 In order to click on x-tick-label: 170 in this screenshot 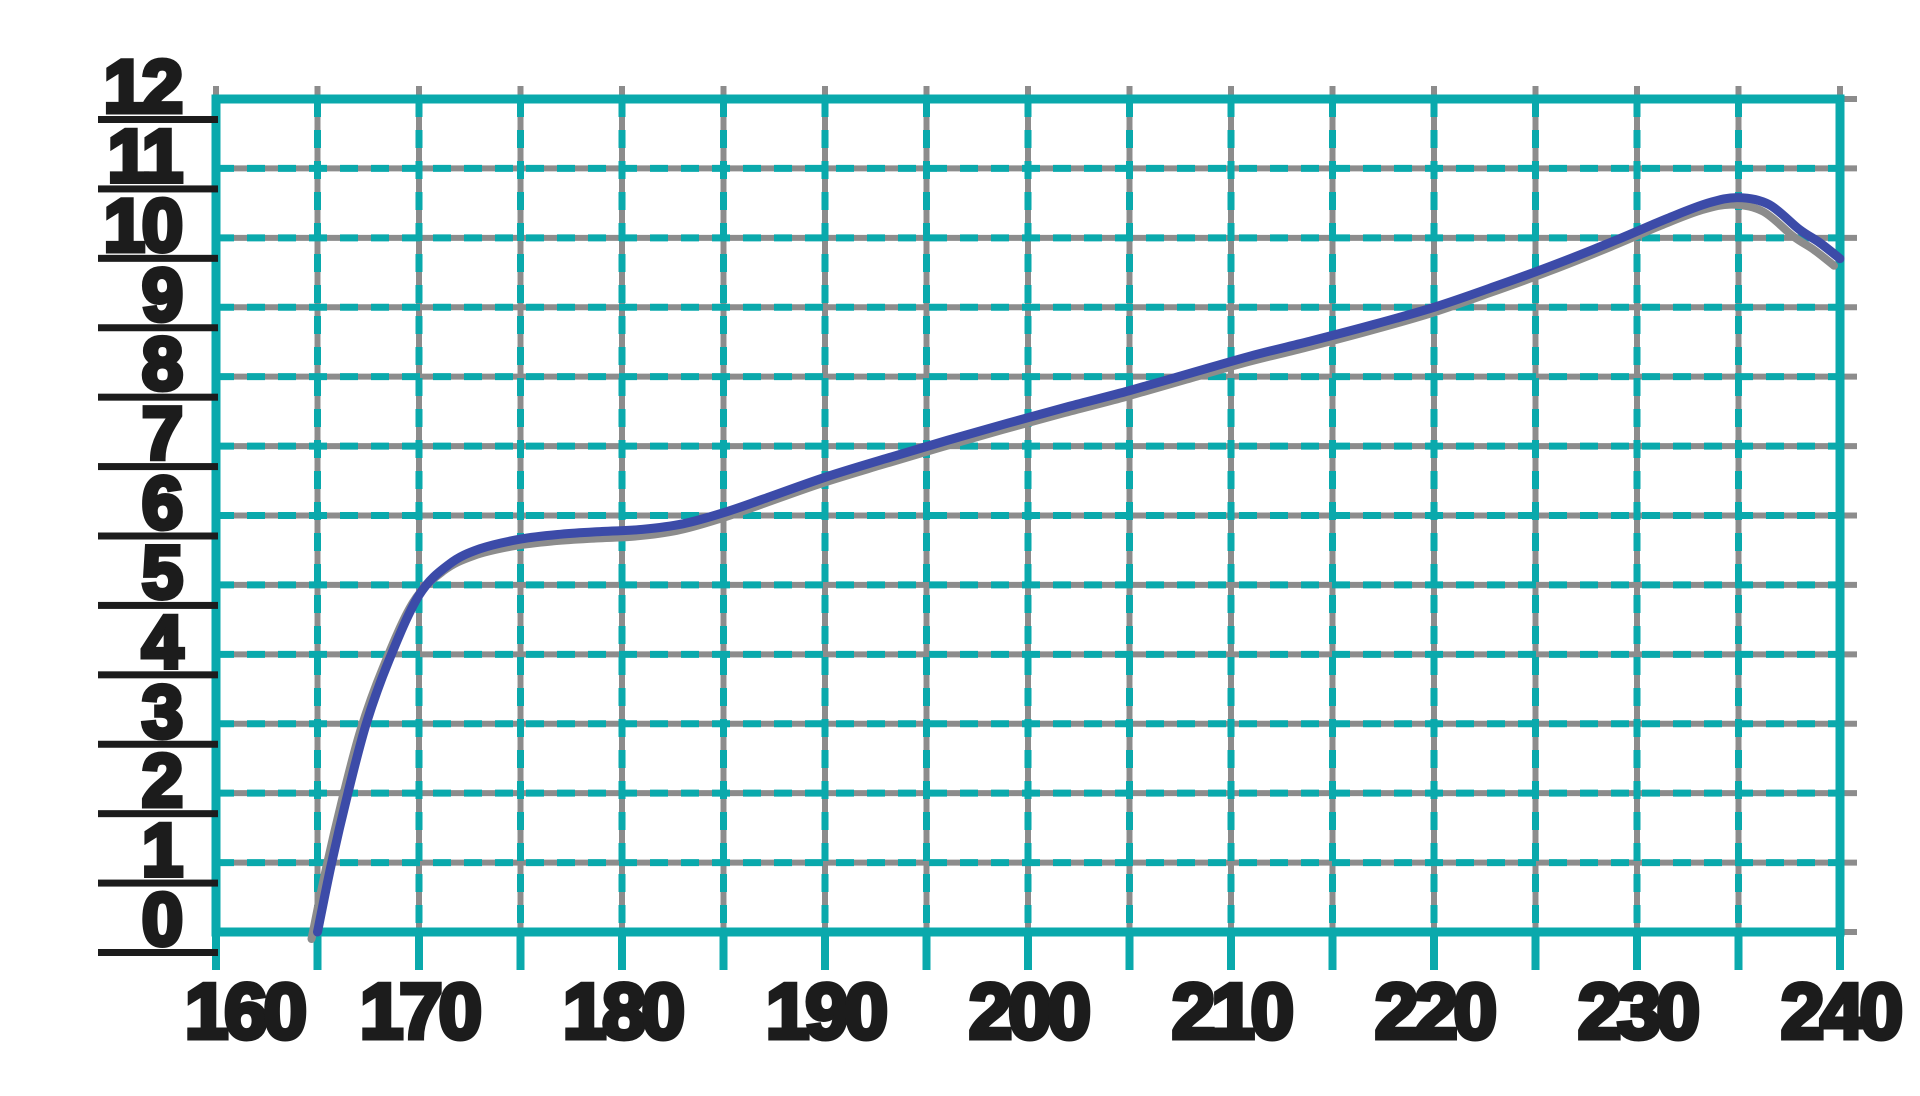, I will do `click(420, 1011)`.